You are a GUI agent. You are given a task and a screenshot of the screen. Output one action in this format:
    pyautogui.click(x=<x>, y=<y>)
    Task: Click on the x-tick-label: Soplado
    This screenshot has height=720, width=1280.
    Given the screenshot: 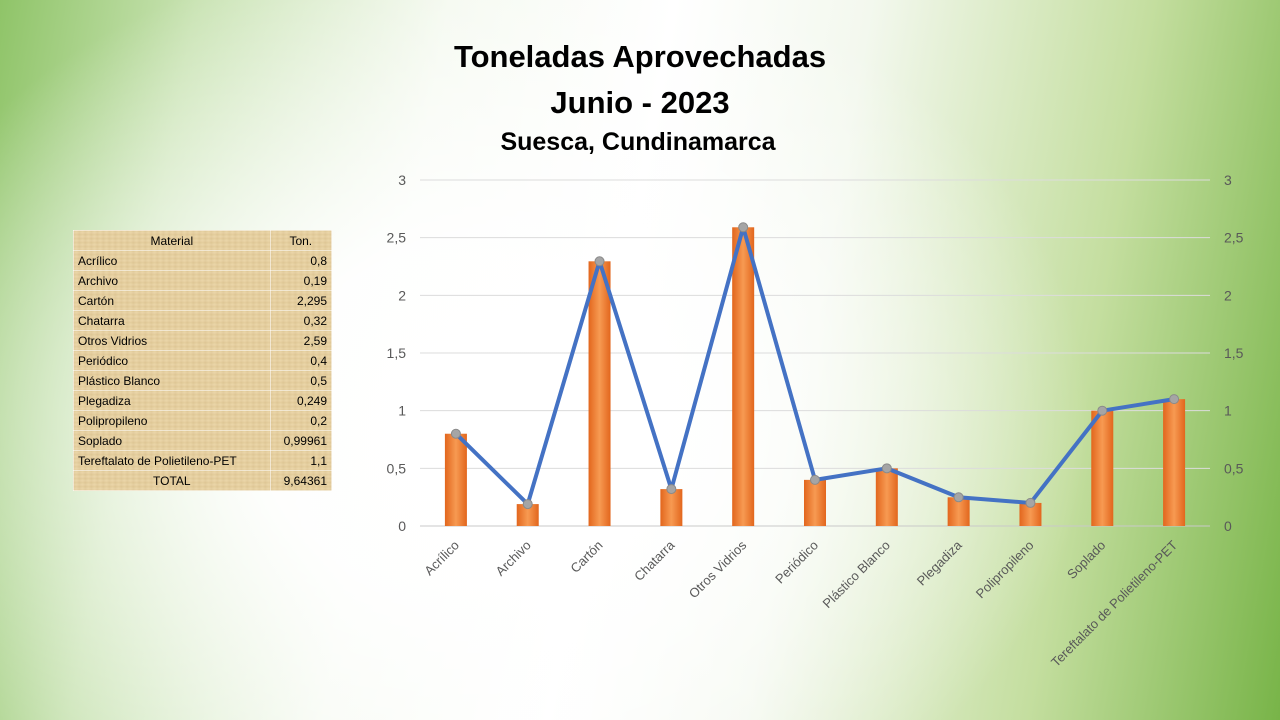 What is the action you would take?
    pyautogui.click(x=1086, y=560)
    